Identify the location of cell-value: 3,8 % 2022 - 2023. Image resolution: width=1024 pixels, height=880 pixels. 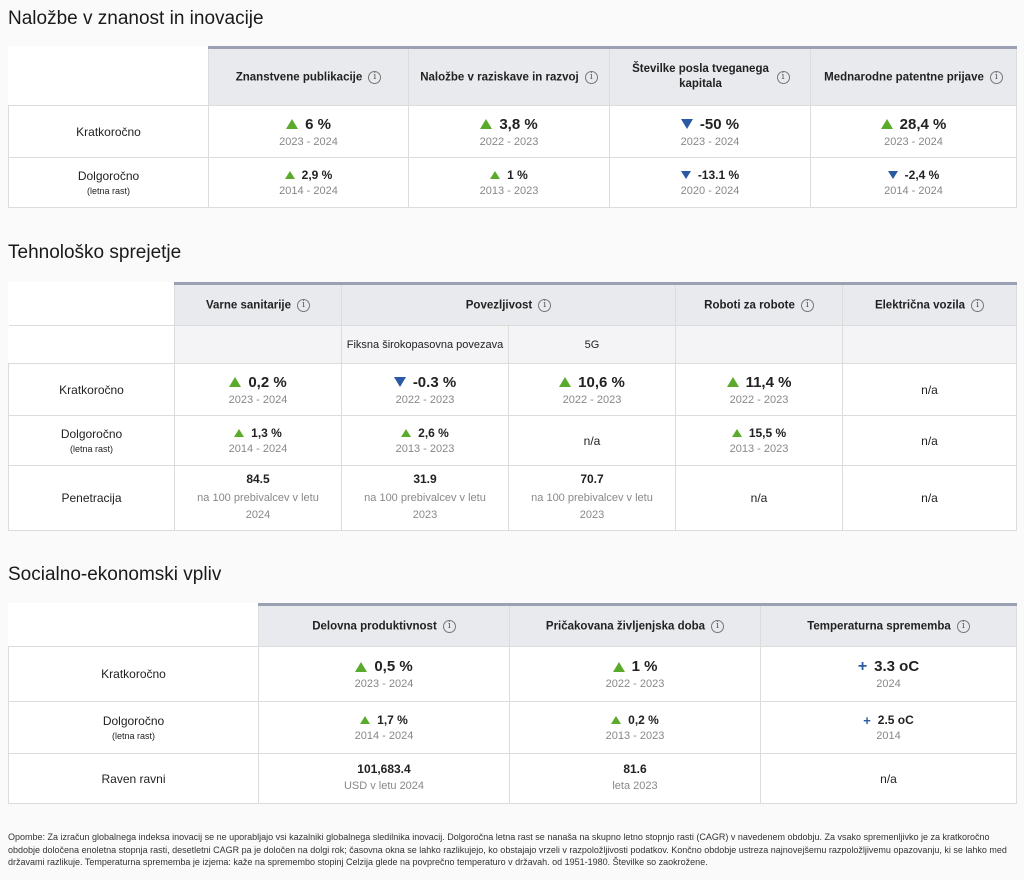
(509, 131).